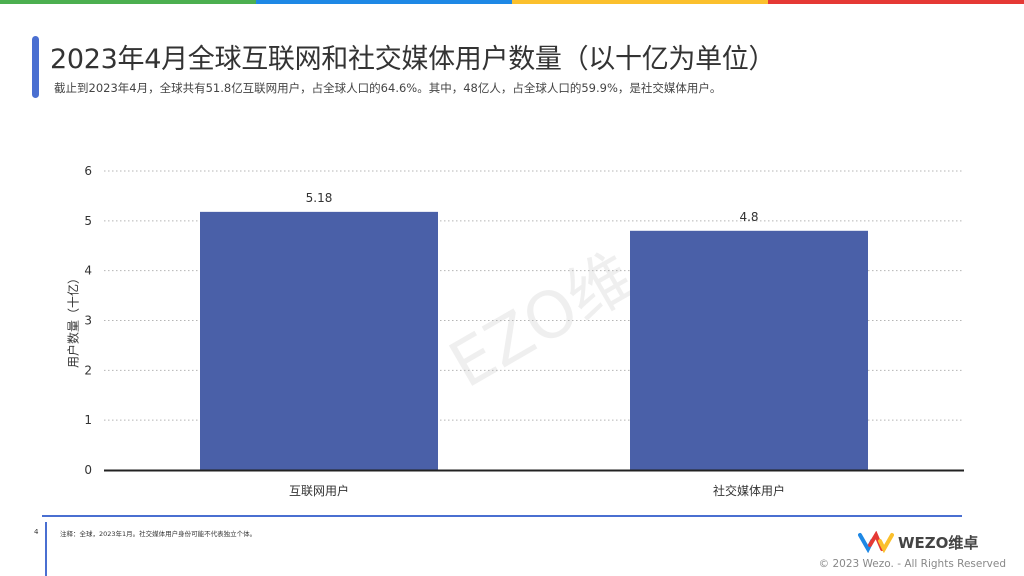 Image resolution: width=1024 pixels, height=576 pixels. What do you see at coordinates (876, 542) in the screenshot?
I see `logo-mark-icon` at bounding box center [876, 542].